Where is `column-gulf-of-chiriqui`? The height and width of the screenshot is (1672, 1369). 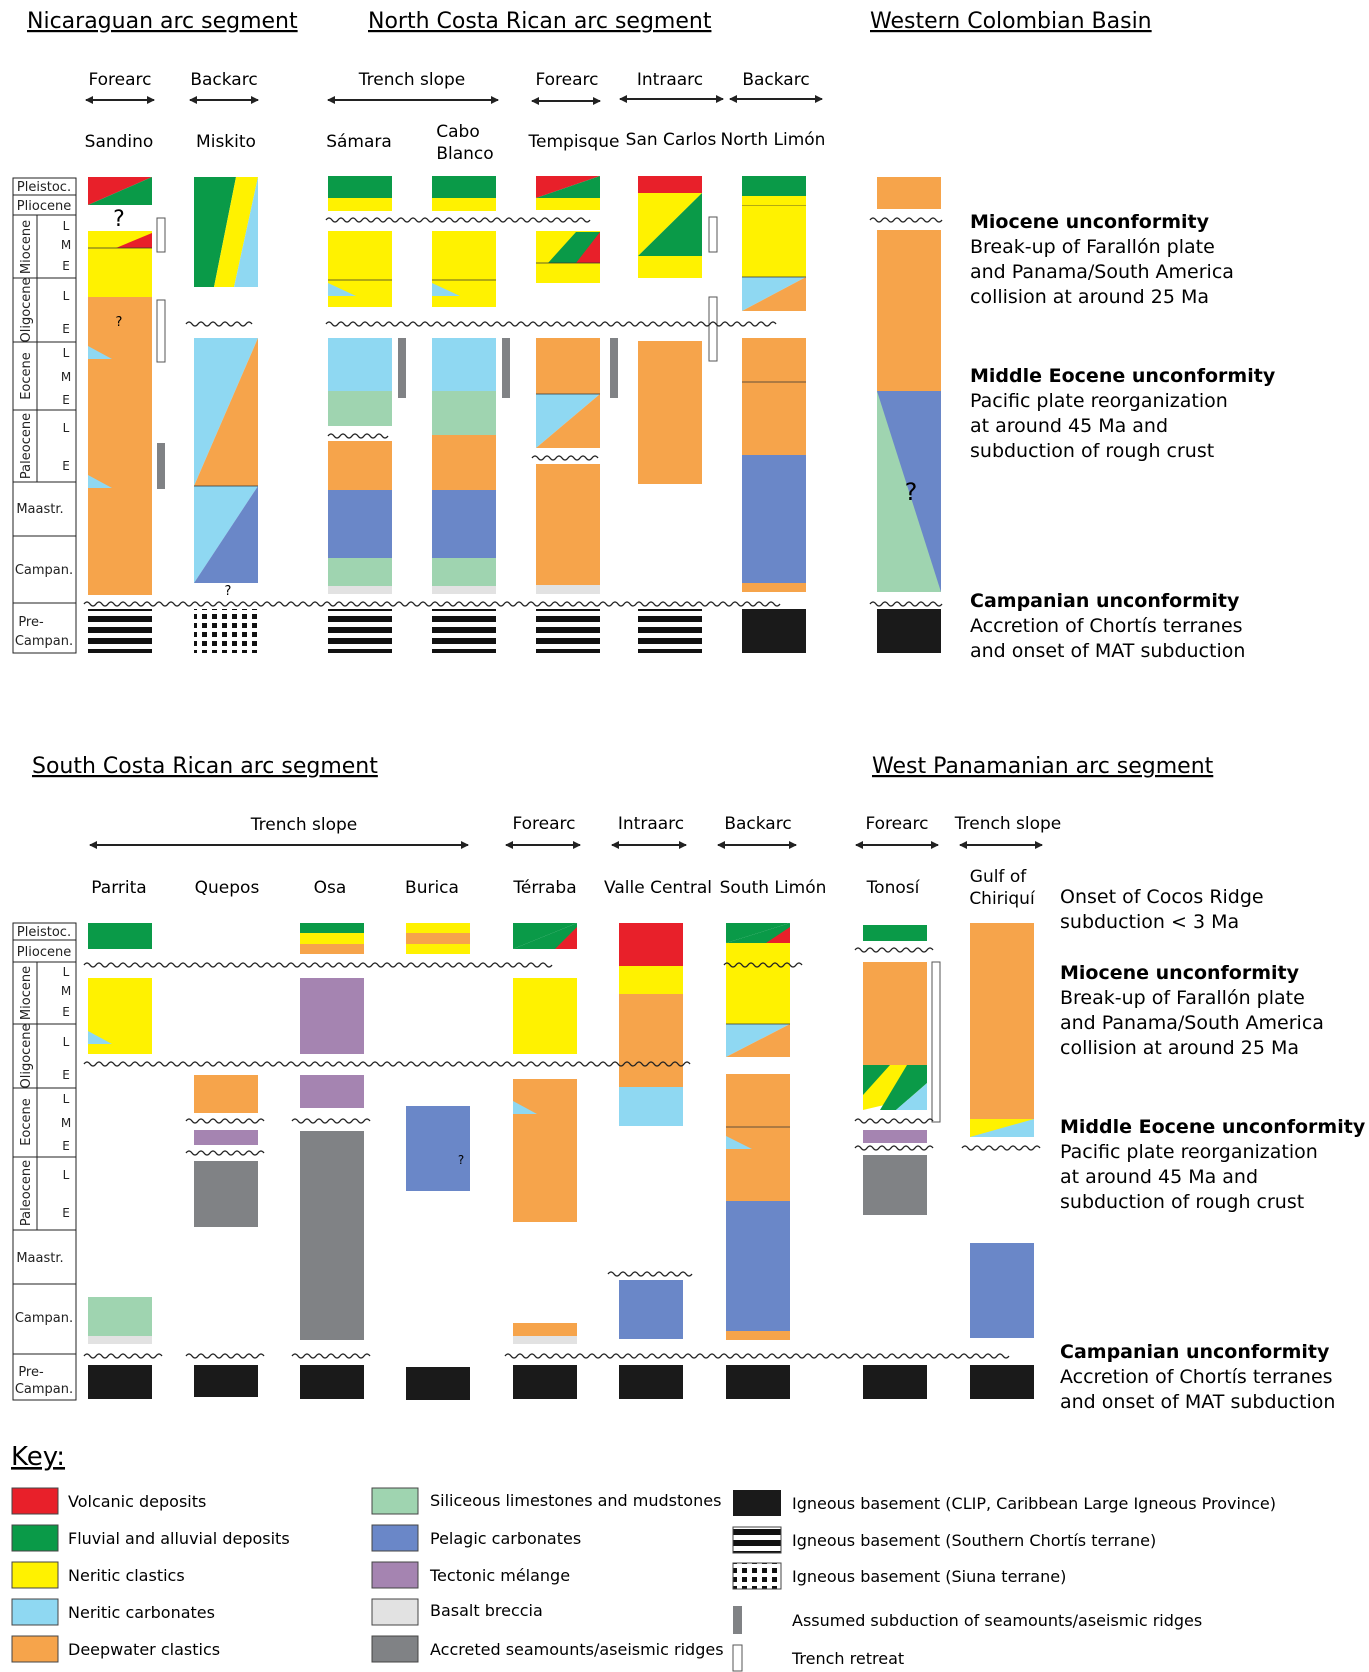 column-gulf-of-chiriqui is located at coordinates (1002, 1161).